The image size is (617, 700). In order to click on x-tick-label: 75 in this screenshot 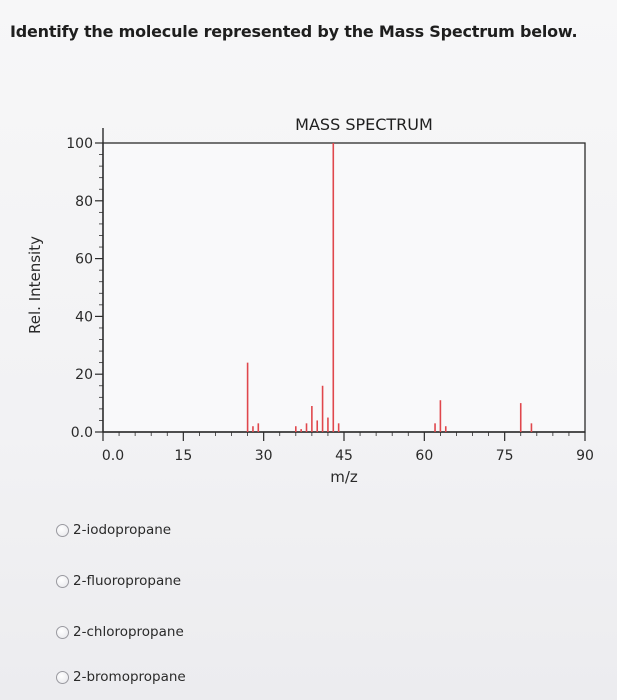, I will do `click(505, 456)`.